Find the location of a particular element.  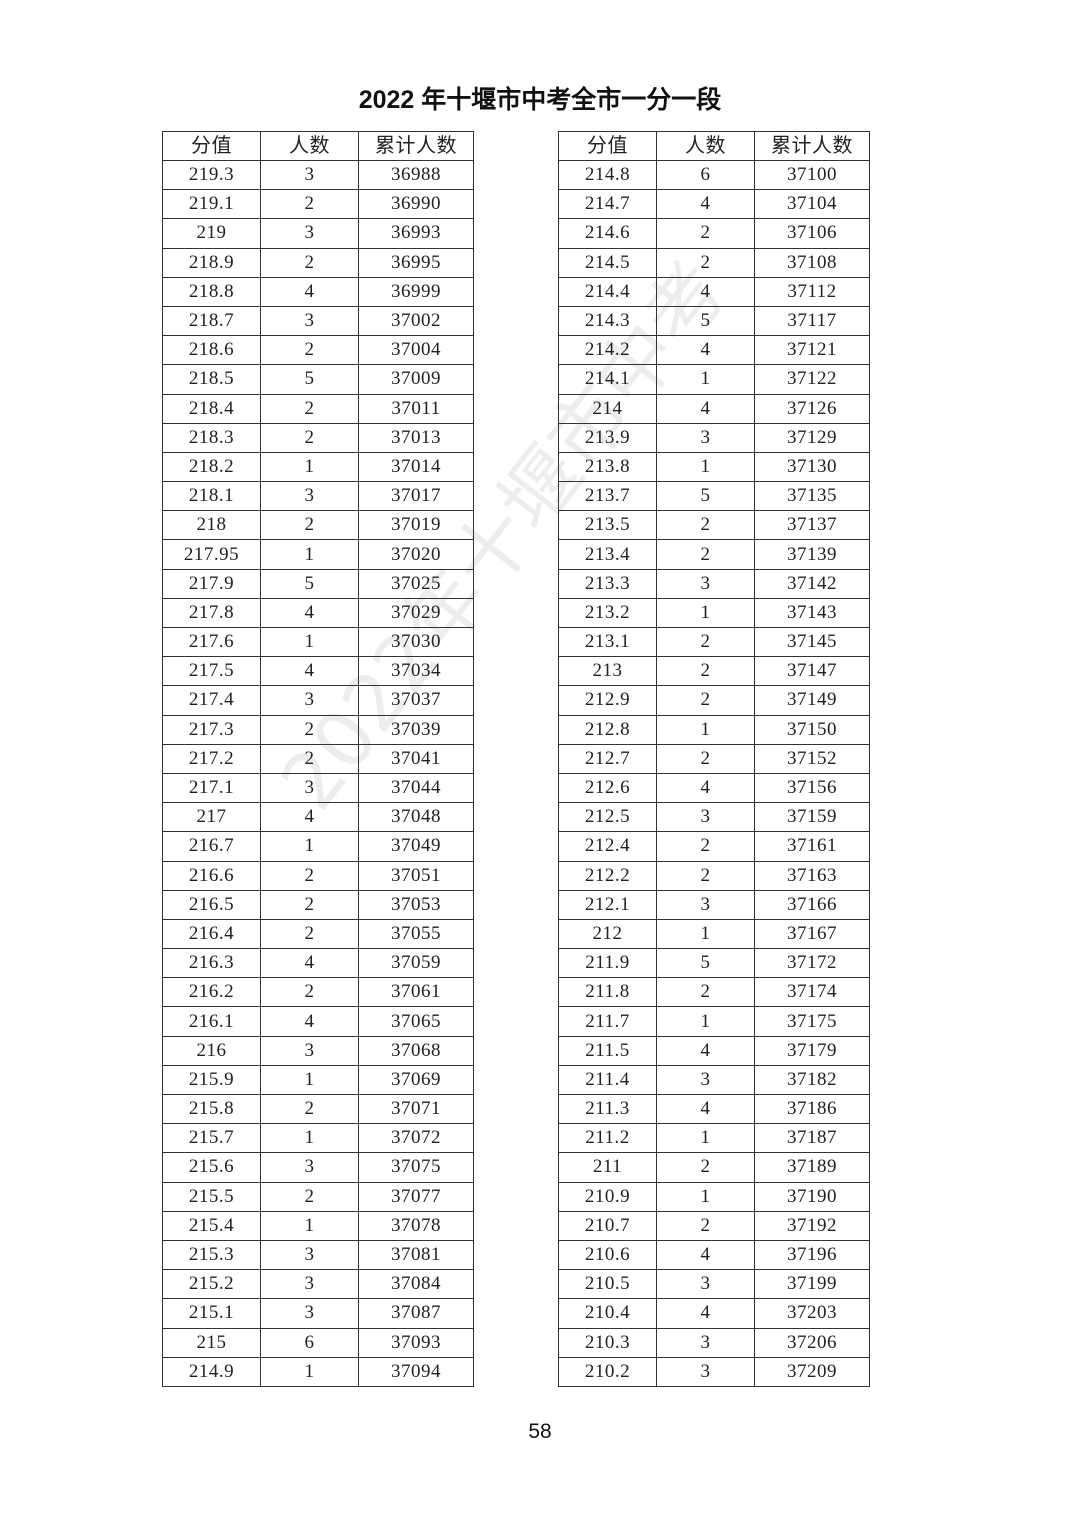

table-row: 210.4 4 37203 is located at coordinates (714, 1313).